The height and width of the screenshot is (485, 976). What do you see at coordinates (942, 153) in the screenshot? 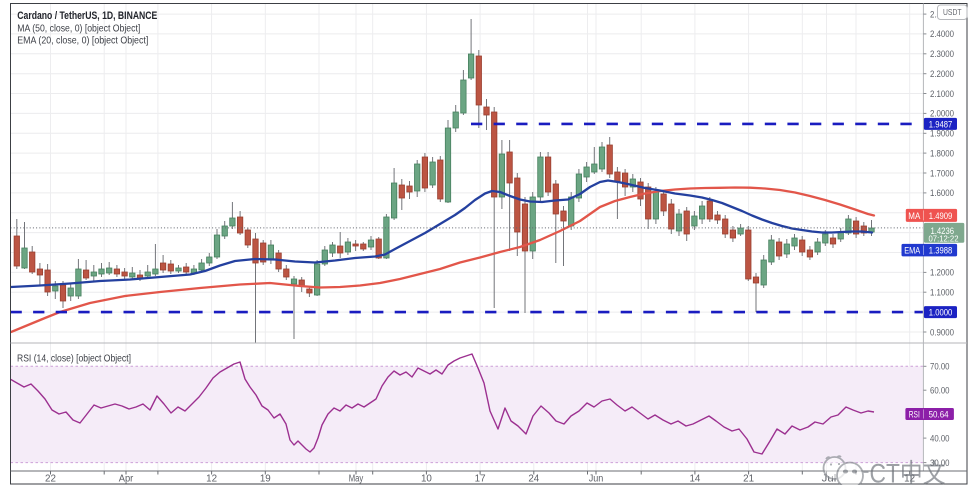
I see `svg-text: 1.8000` at bounding box center [942, 153].